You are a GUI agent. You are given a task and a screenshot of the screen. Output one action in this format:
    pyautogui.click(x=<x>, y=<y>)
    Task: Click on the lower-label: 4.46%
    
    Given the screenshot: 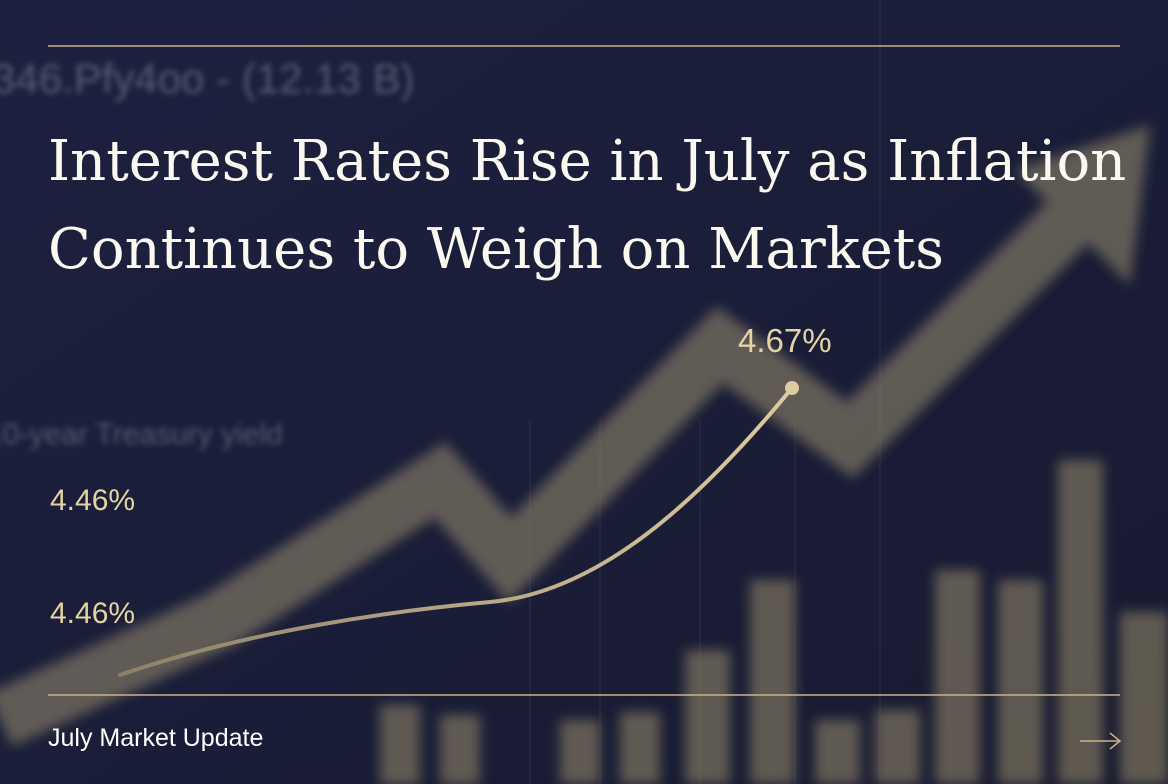 What is the action you would take?
    pyautogui.click(x=93, y=613)
    